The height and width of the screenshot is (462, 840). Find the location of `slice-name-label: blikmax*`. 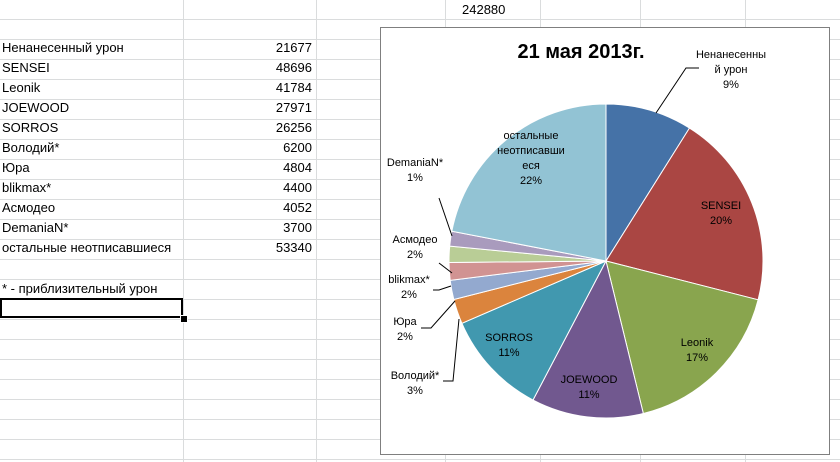

slice-name-label: blikmax* is located at coordinates (409, 280).